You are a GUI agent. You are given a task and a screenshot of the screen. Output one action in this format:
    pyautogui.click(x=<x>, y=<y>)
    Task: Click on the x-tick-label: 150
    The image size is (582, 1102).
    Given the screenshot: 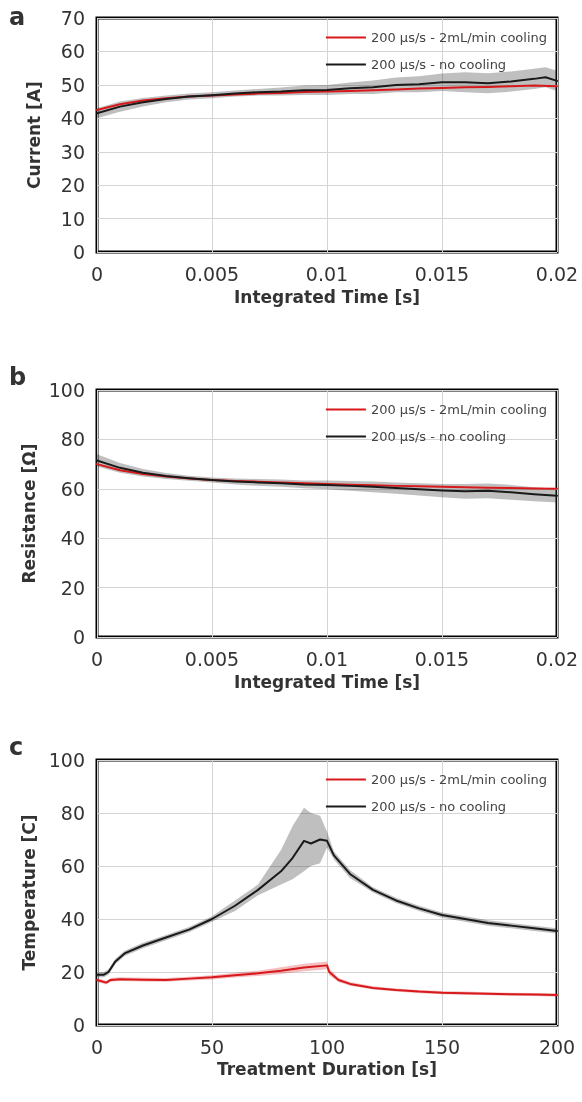 What is the action you would take?
    pyautogui.click(x=442, y=1046)
    